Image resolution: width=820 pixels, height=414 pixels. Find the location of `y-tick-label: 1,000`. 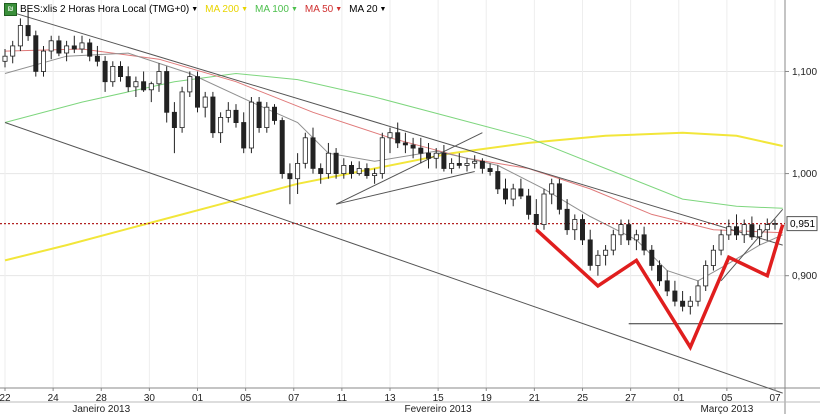

y-tick-label: 1,000 is located at coordinates (804, 174).